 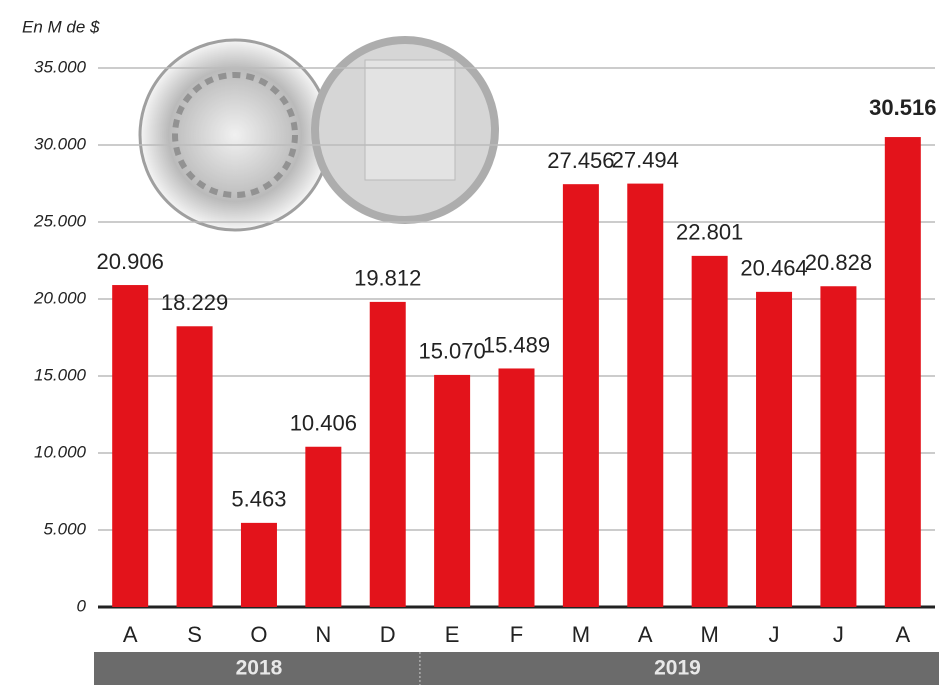 What do you see at coordinates (323, 423) in the screenshot?
I see `value-label: 10.406` at bounding box center [323, 423].